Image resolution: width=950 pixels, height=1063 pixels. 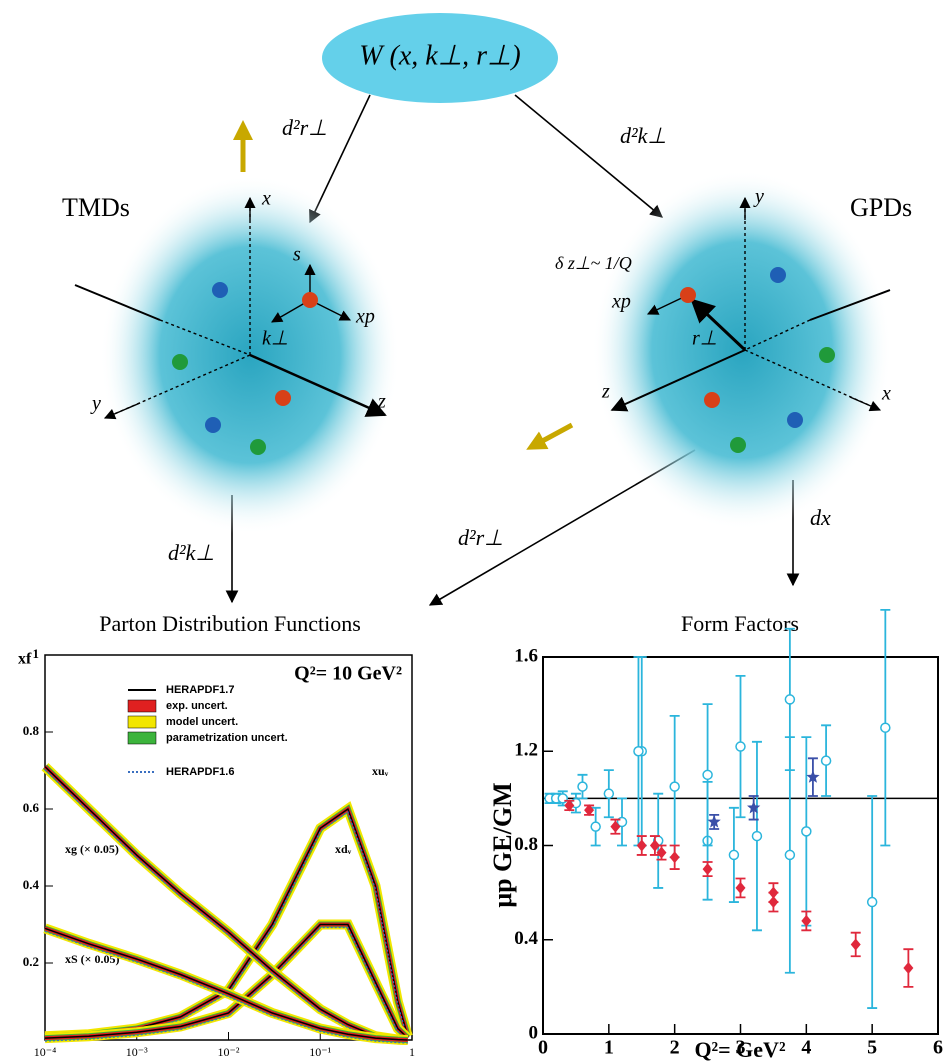 What do you see at coordinates (230, 623) in the screenshot?
I see `chart-title: Parton Distribution Functions` at bounding box center [230, 623].